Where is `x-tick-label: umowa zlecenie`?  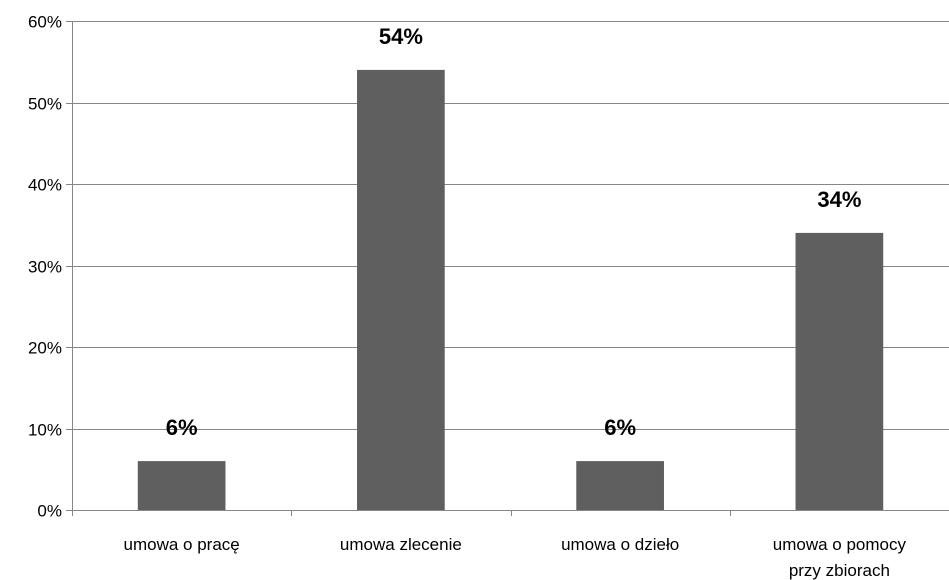 x-tick-label: umowa zlecenie is located at coordinates (401, 544).